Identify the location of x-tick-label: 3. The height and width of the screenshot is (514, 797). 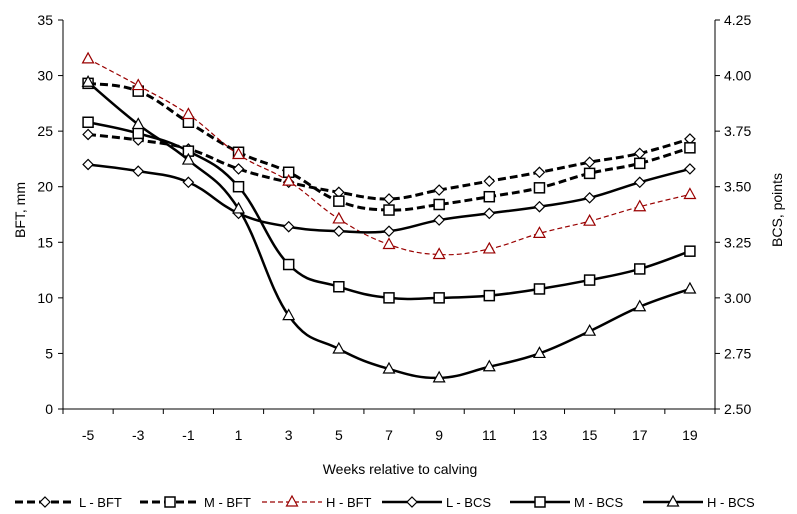
(289, 435).